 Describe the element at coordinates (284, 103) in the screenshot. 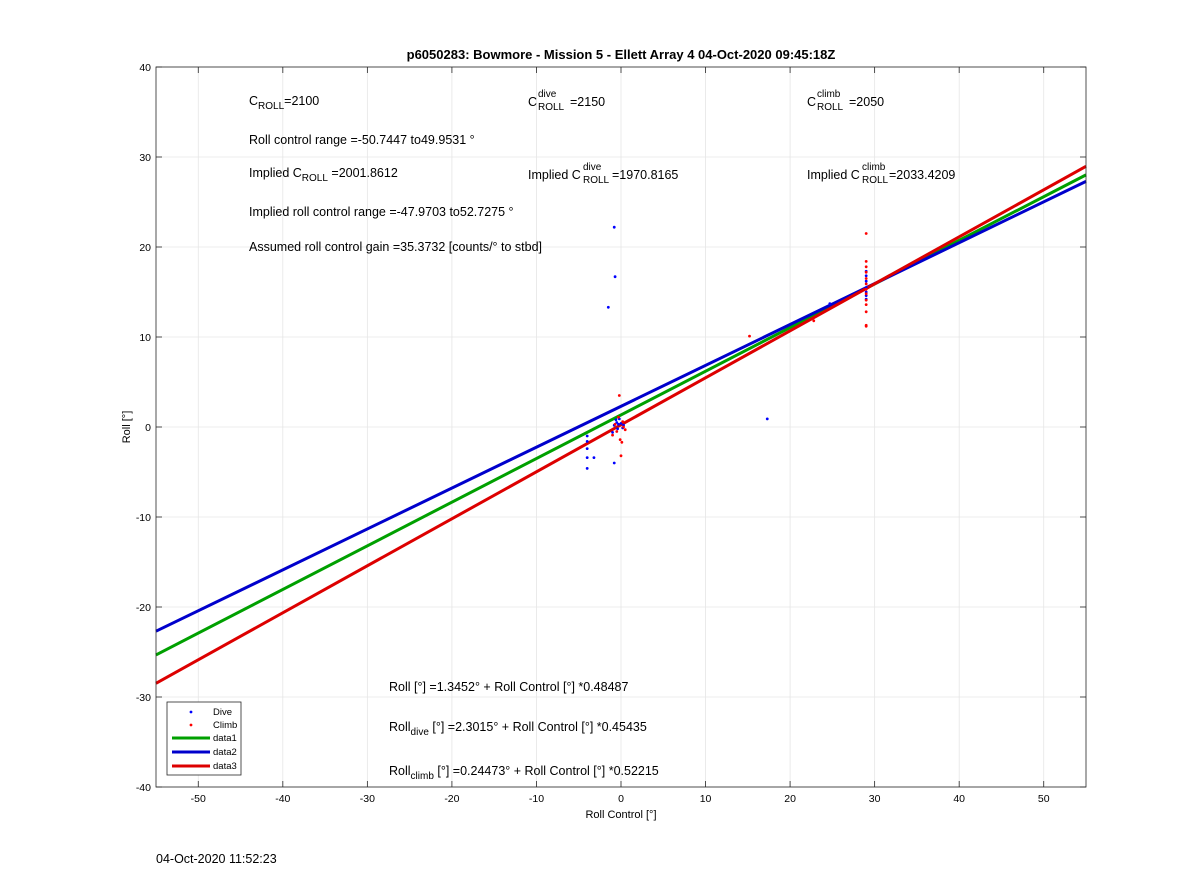

I see `annotation-c-roll: CROLL=2100` at that location.